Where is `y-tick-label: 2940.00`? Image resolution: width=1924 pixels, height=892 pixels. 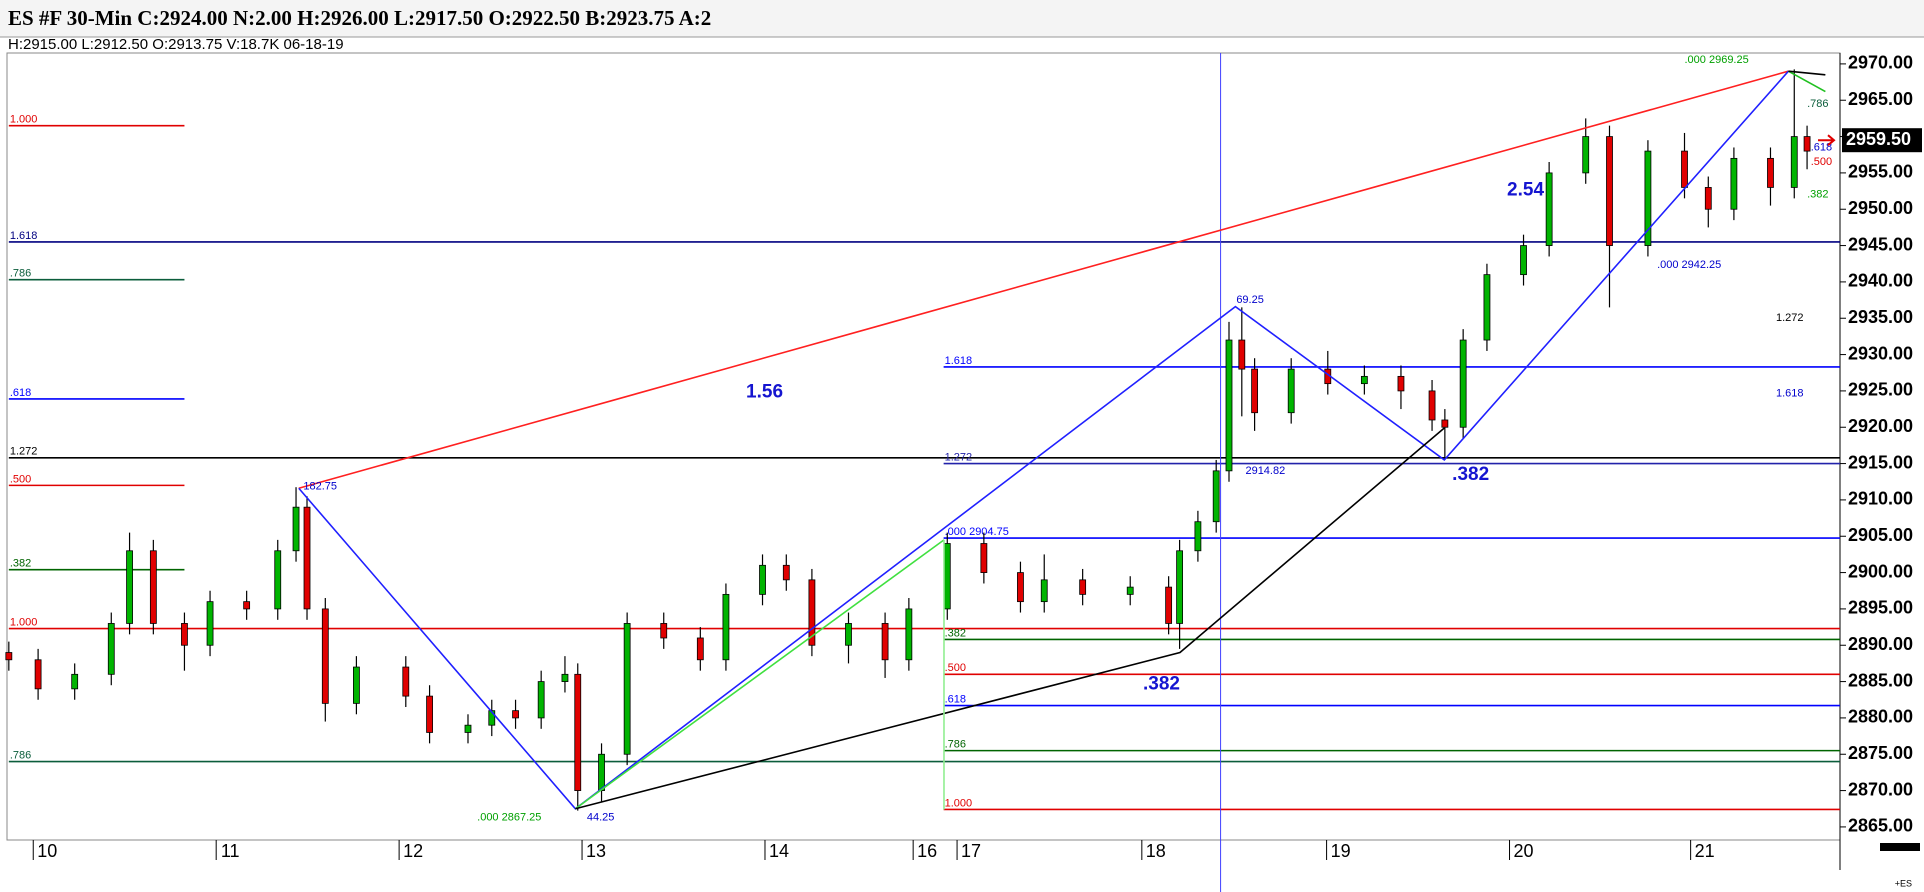
y-tick-label: 2940.00 is located at coordinates (1880, 281).